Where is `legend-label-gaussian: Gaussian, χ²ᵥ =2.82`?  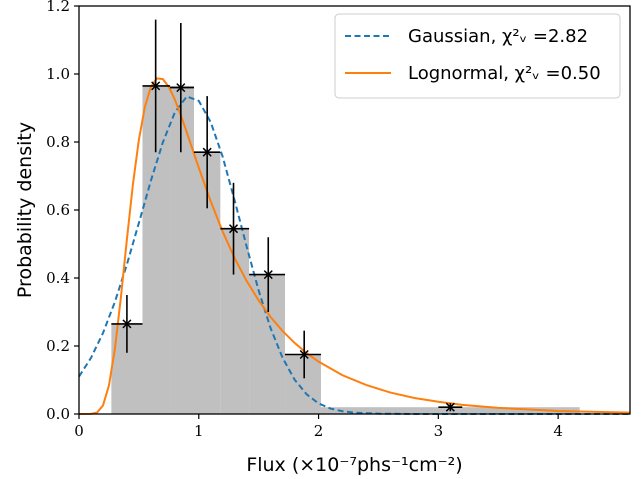 legend-label-gaussian: Gaussian, χ²ᵥ =2.82 is located at coordinates (498, 36).